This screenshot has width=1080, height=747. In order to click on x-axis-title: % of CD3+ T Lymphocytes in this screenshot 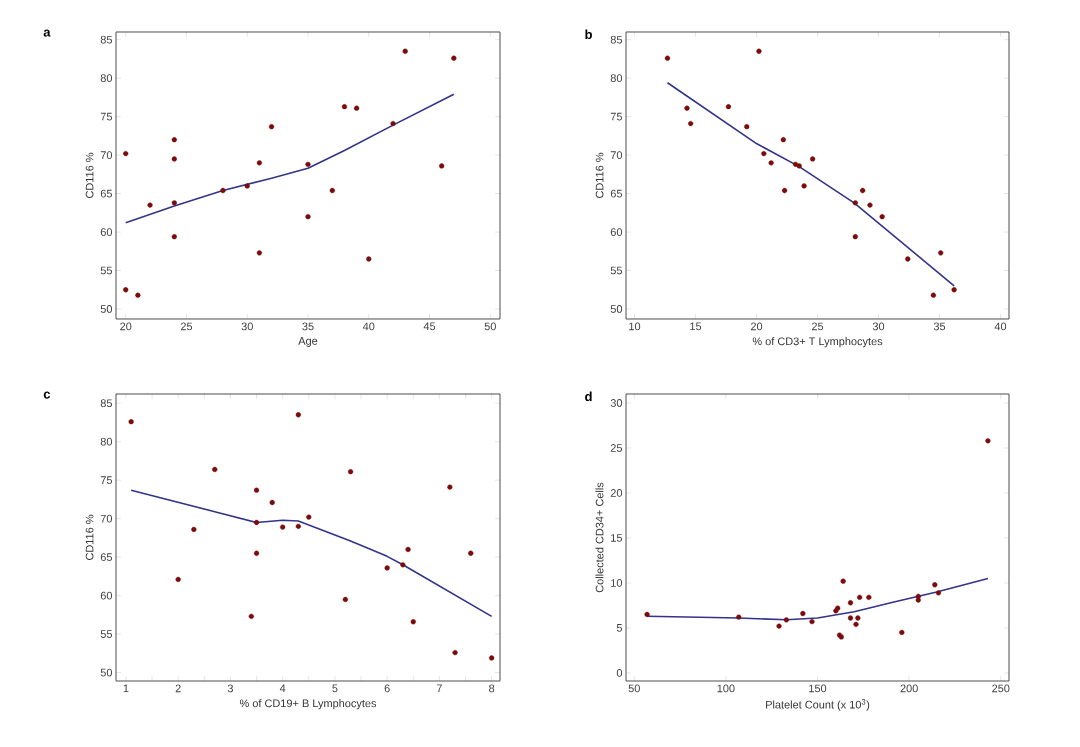, I will do `click(817, 342)`.